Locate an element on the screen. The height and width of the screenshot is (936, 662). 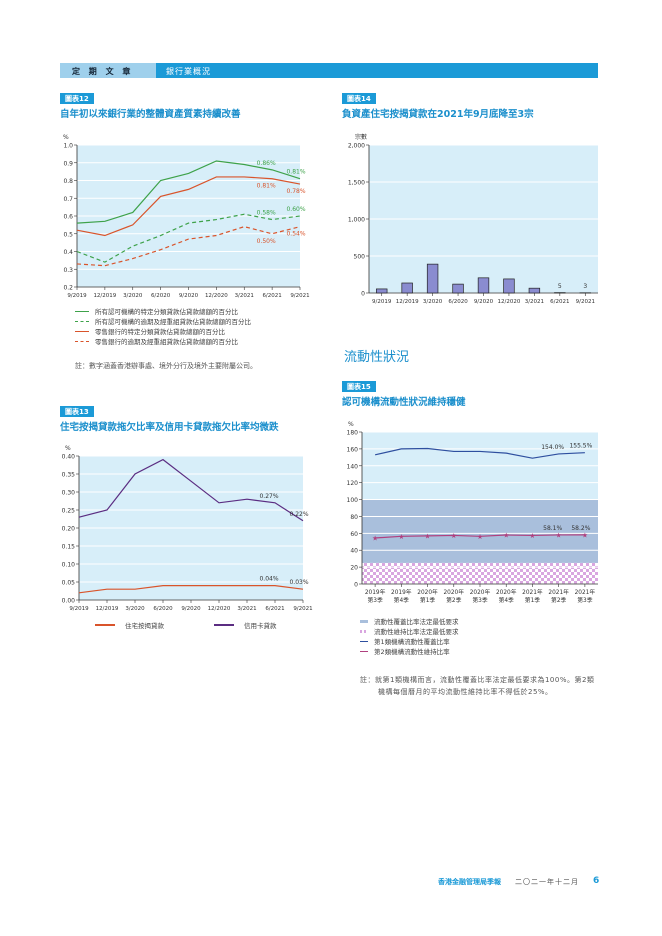
legend-item: 流動性覆蓋比率法定最低要求 is located at coordinates (409, 621).